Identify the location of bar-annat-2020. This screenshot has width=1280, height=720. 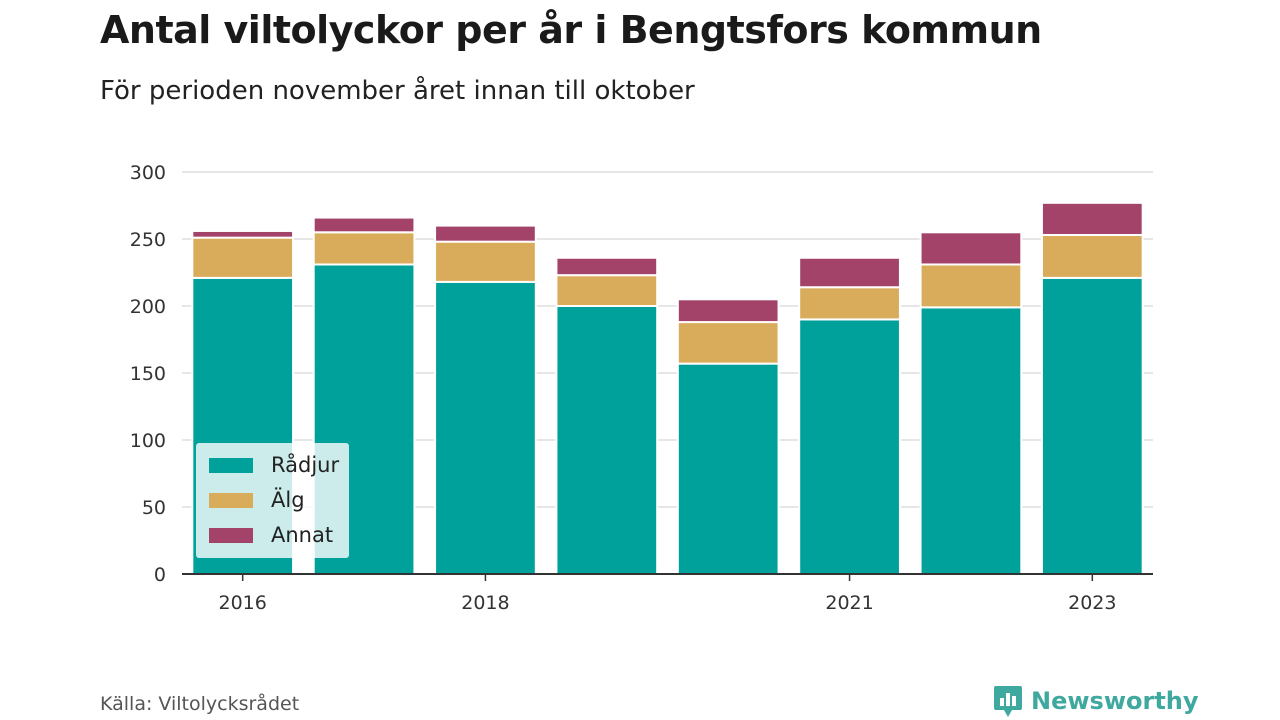
(728, 311).